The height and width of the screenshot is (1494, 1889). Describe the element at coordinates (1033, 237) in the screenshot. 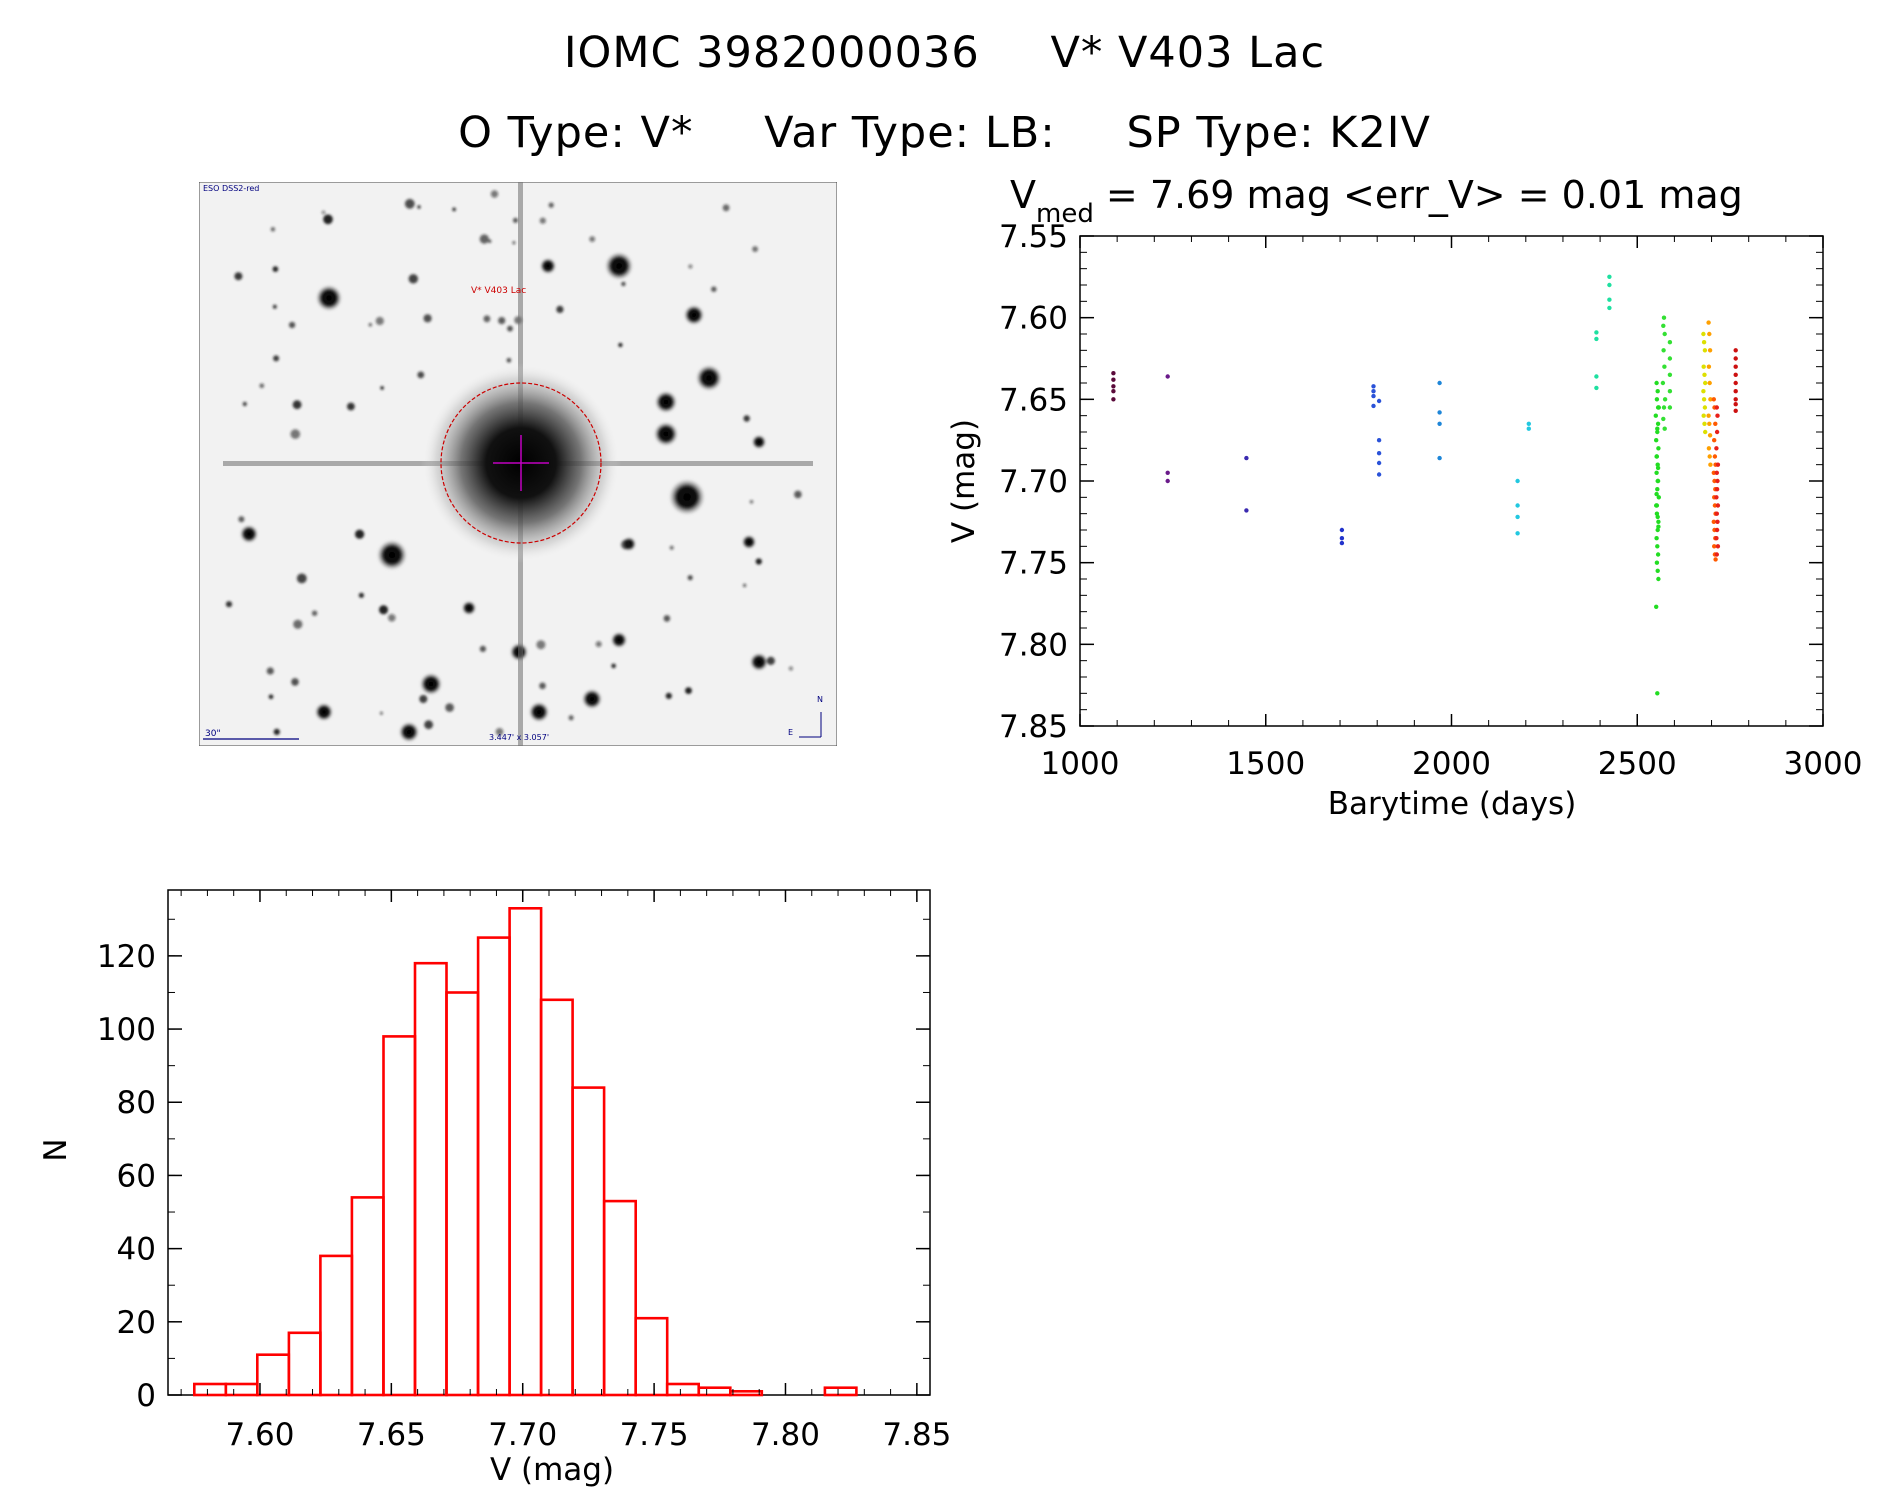

I see `lc-y-tick-label: 7.55` at that location.